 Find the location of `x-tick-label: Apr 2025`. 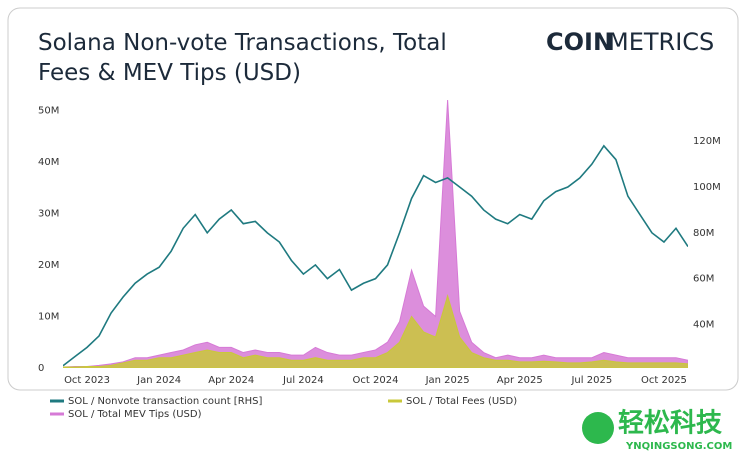

x-tick-label: Apr 2025 is located at coordinates (520, 380).